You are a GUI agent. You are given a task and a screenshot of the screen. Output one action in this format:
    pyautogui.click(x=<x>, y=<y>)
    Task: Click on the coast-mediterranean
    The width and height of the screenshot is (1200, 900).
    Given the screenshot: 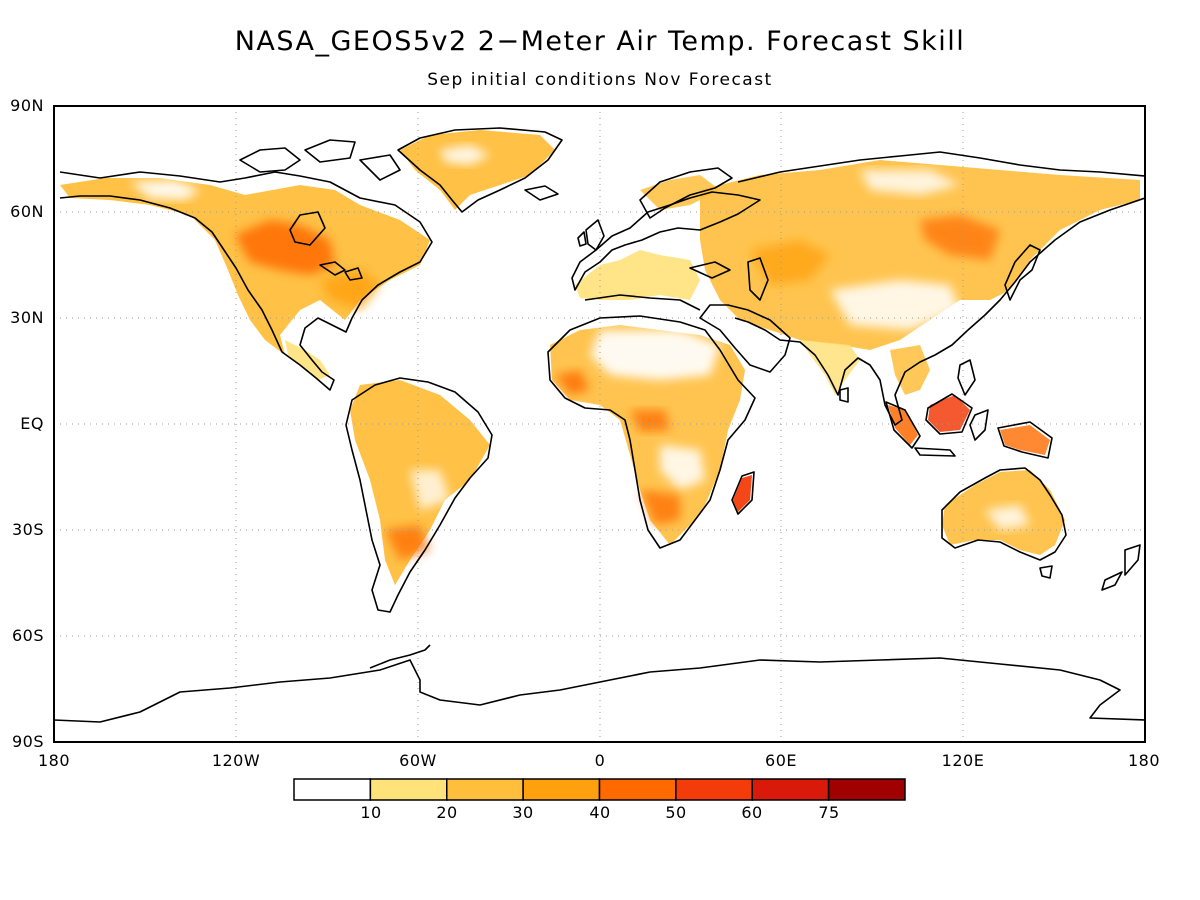 What is the action you would take?
    pyautogui.click(x=642, y=302)
    